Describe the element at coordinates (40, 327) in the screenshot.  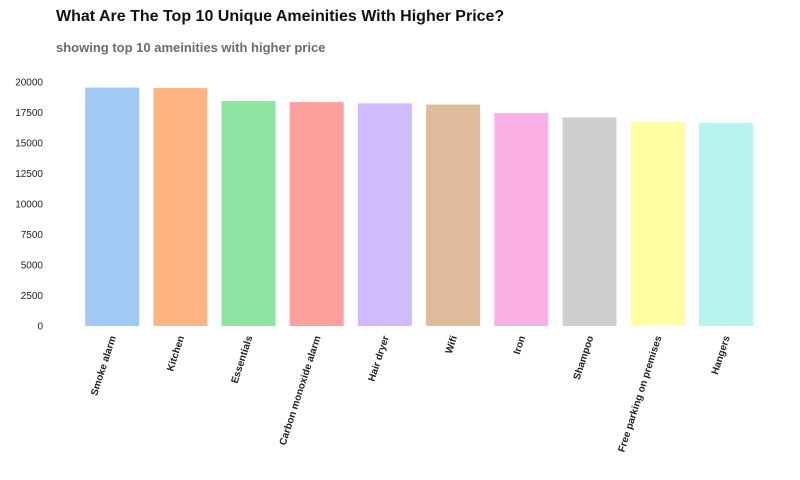
I see `y-tick-label: 0` at that location.